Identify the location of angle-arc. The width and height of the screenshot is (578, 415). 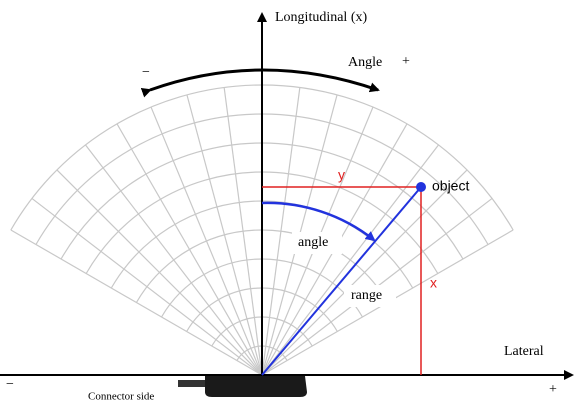
(318, 221).